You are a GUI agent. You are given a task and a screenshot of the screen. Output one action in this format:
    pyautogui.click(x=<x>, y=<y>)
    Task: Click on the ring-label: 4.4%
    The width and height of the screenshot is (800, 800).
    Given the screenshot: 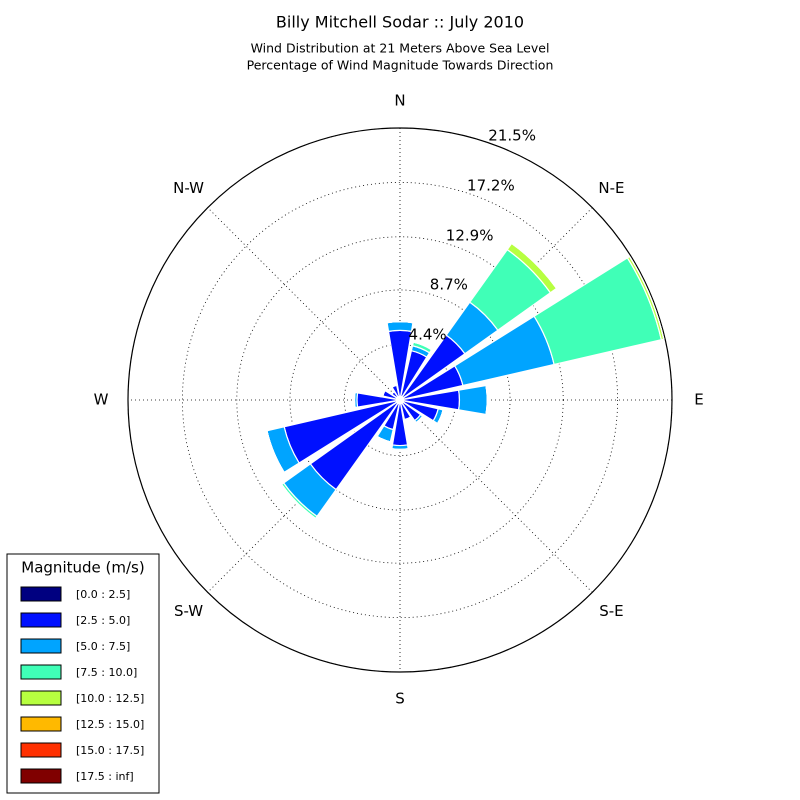 What is the action you would take?
    pyautogui.click(x=428, y=334)
    